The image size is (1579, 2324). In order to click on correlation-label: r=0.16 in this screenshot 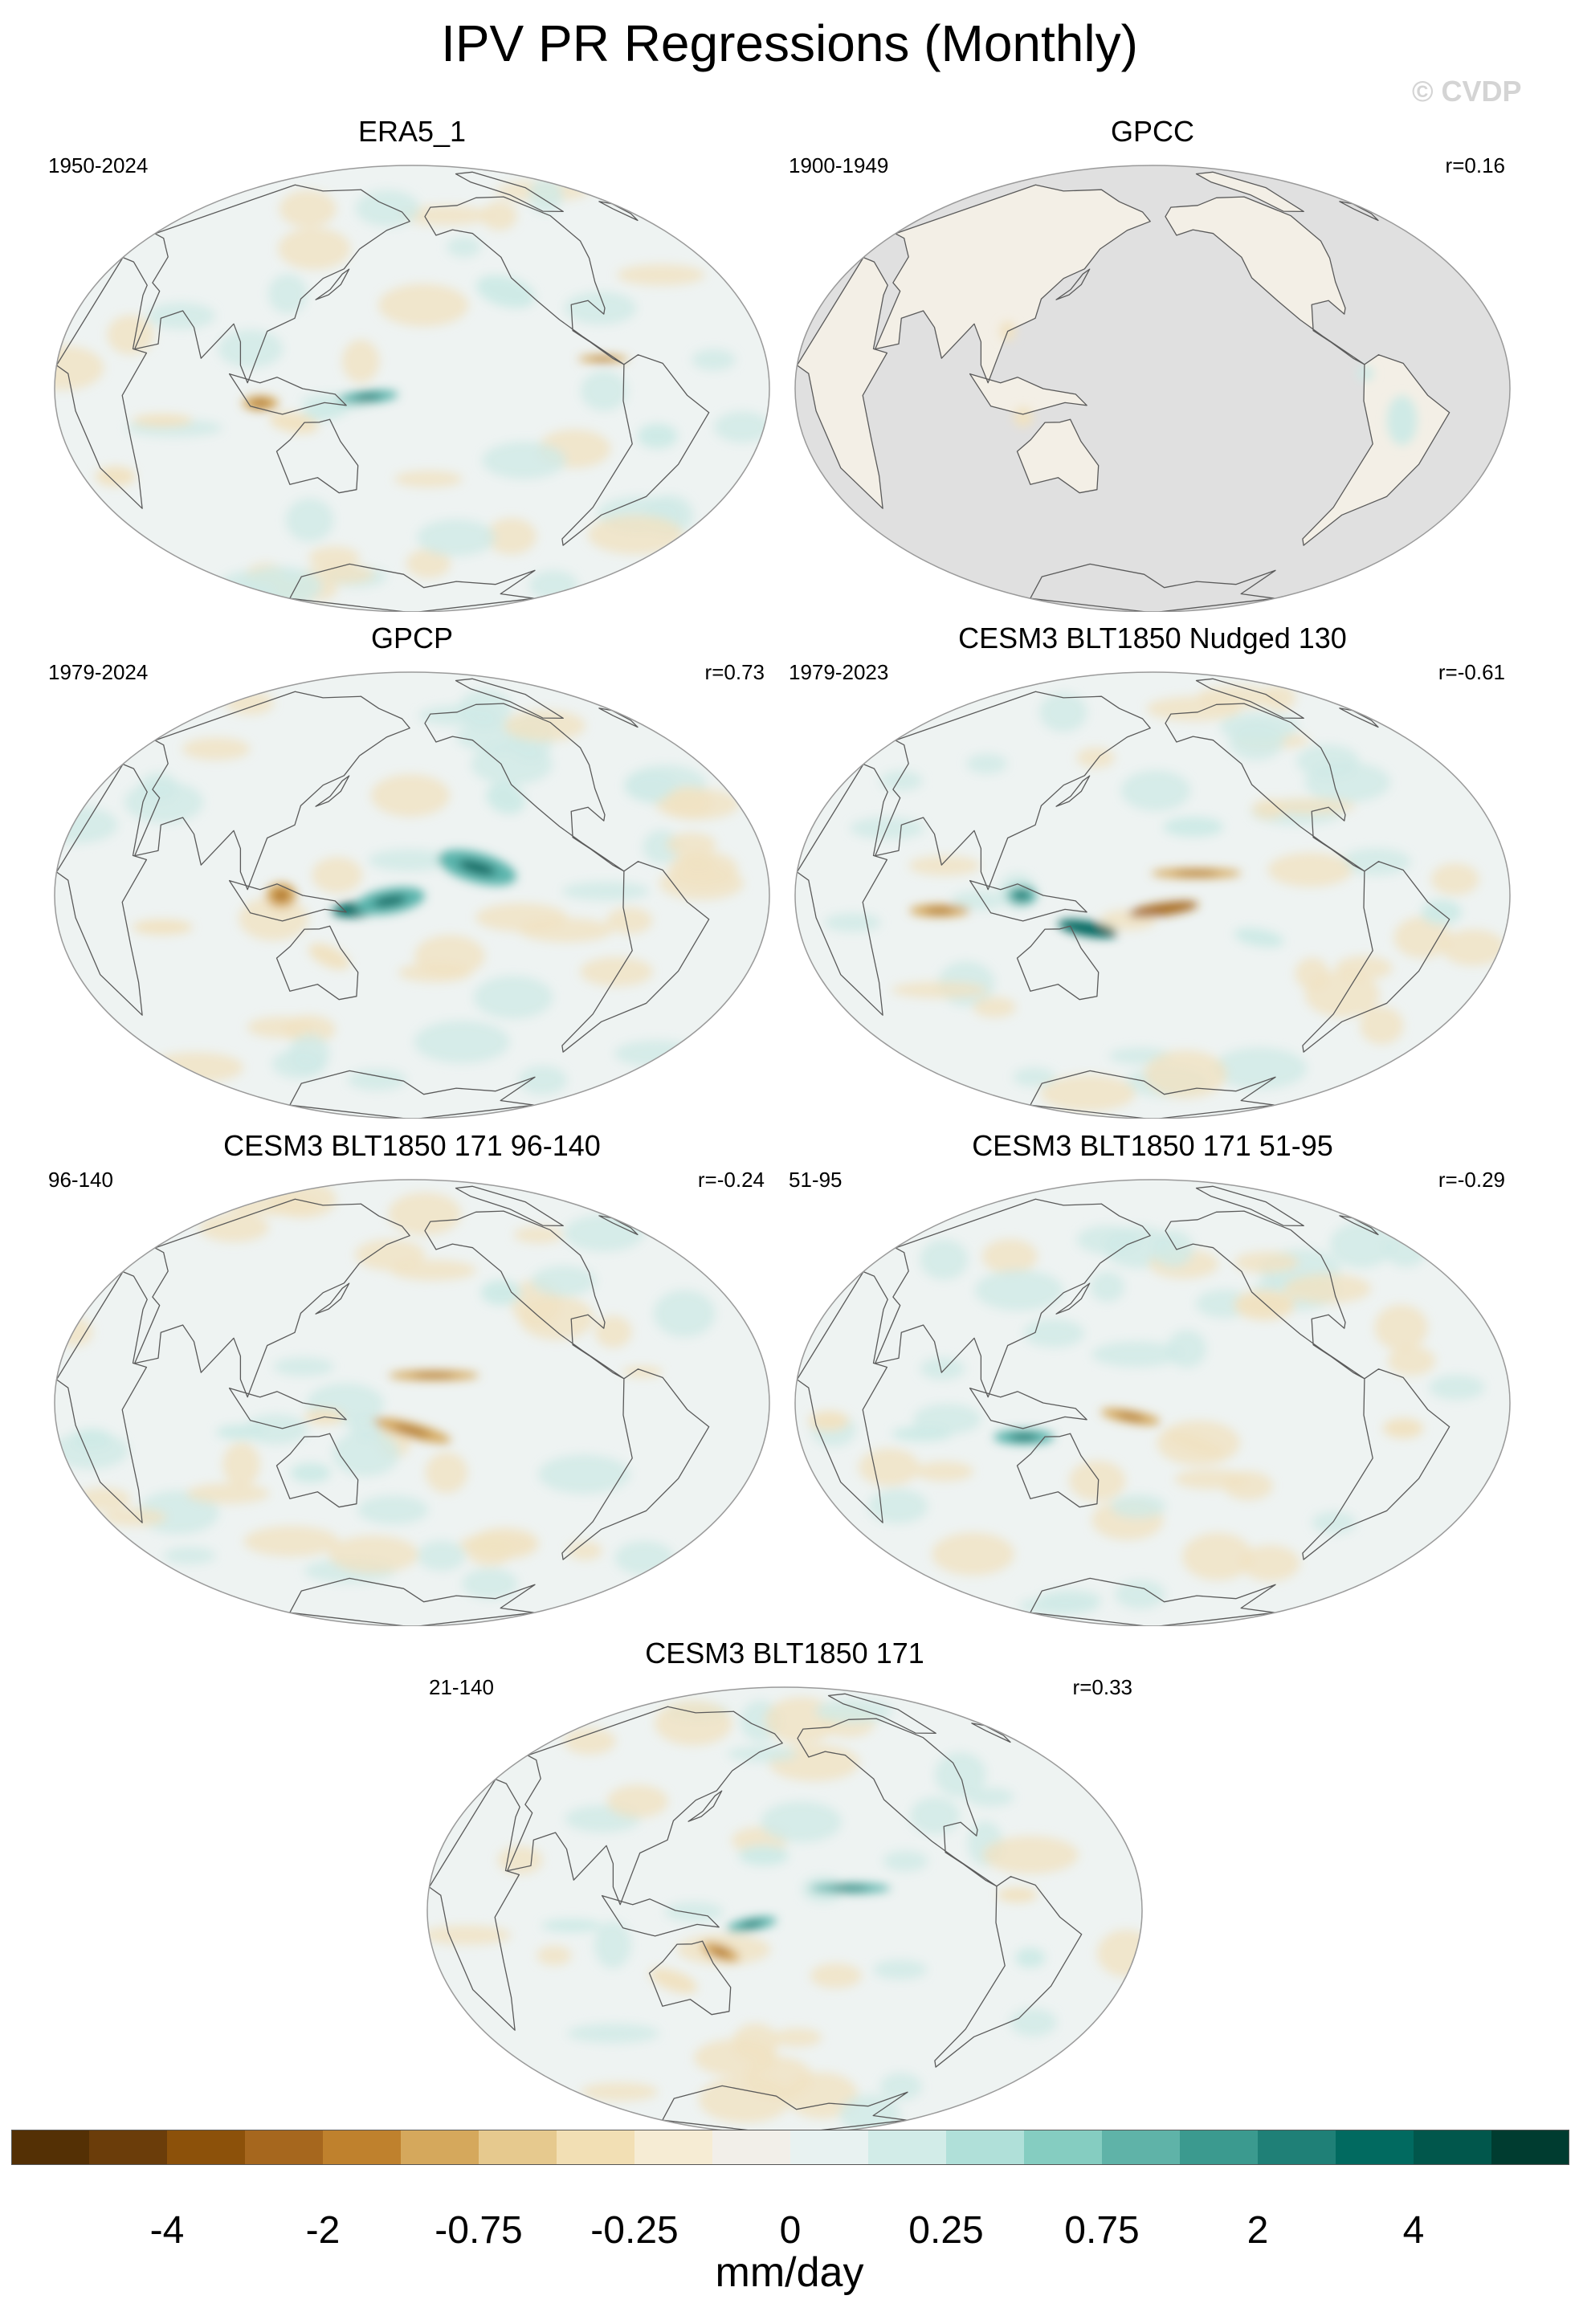, I will do `click(1475, 165)`.